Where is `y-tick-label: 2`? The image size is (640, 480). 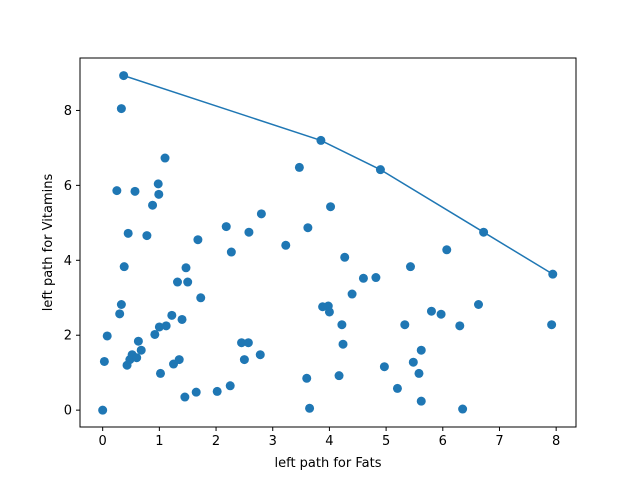
y-tick-label: 2 is located at coordinates (68, 336).